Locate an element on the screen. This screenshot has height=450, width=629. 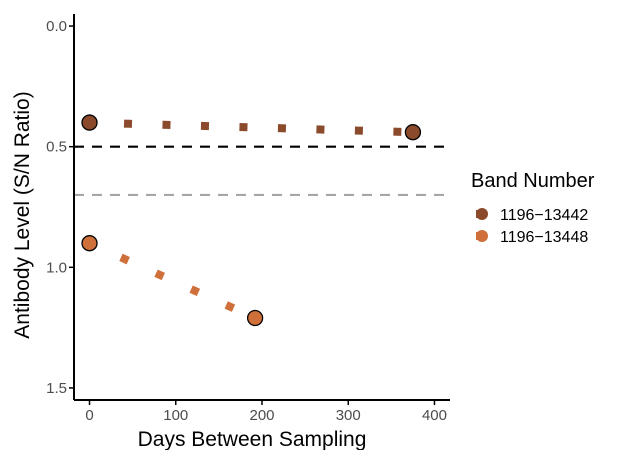
y-tick-label: 0.0 is located at coordinates (56, 26).